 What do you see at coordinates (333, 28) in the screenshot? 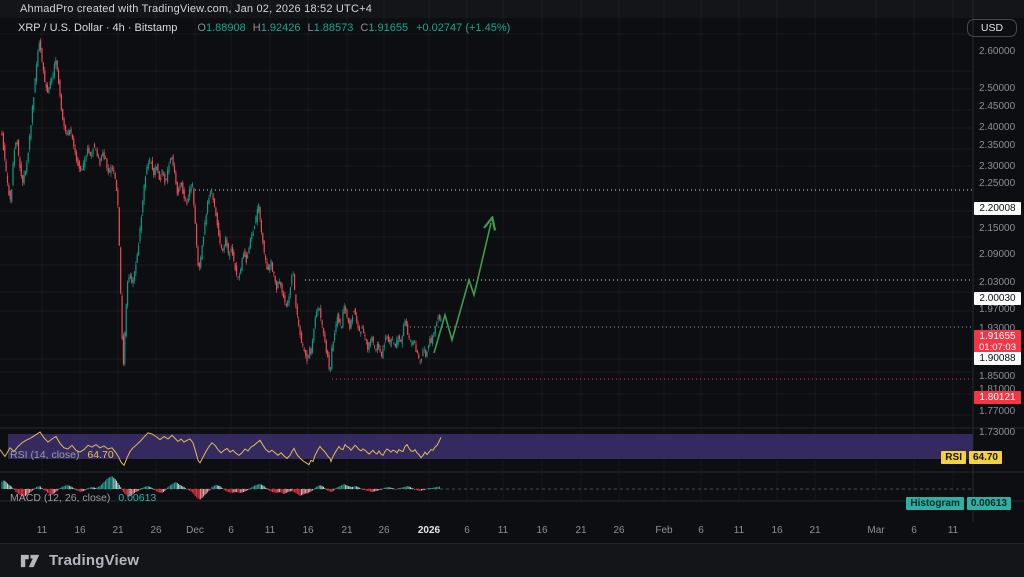
I see `low-value: 1.88573` at bounding box center [333, 28].